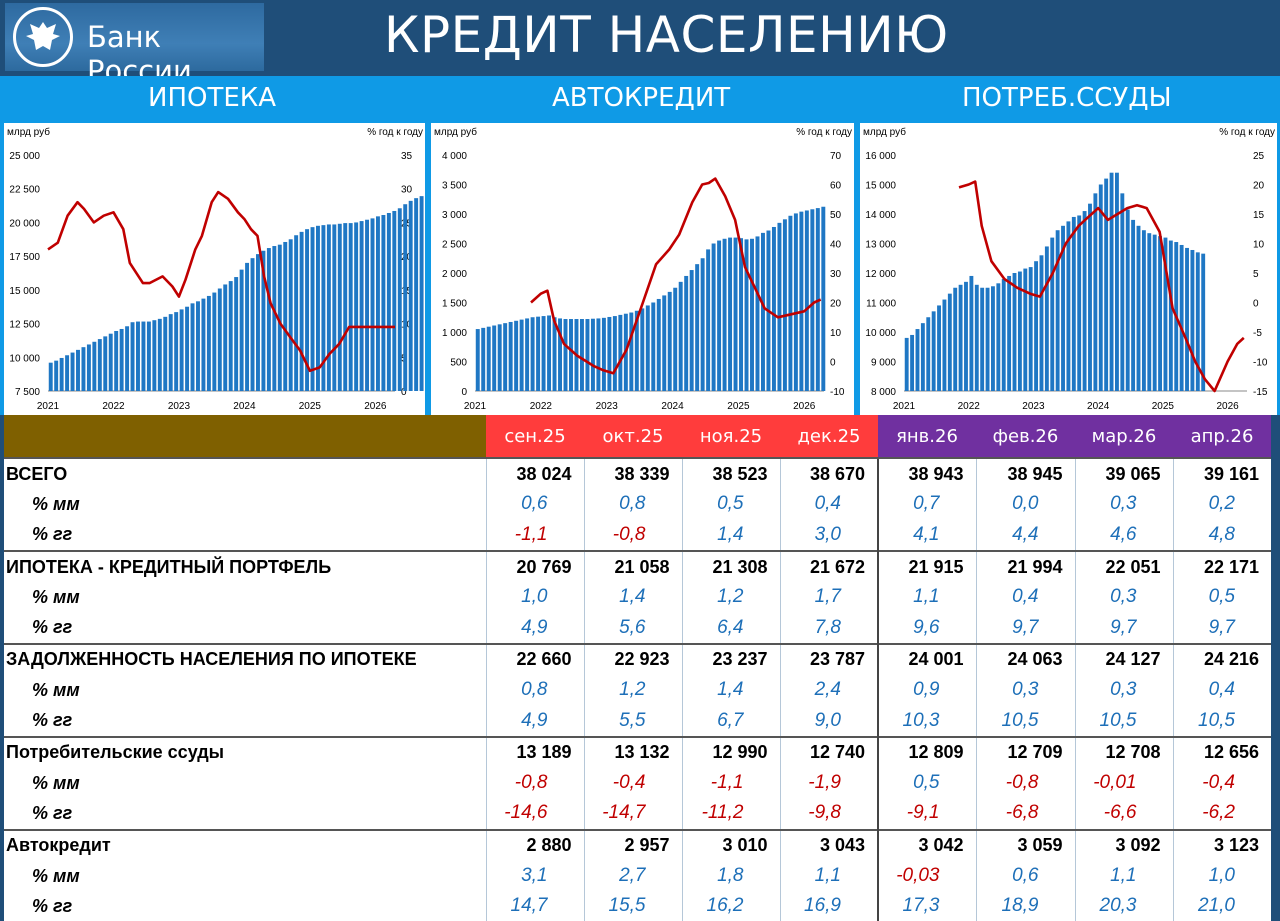 This screenshot has height=921, width=1280. I want to click on x-tick-label: 2024, so click(672, 406).